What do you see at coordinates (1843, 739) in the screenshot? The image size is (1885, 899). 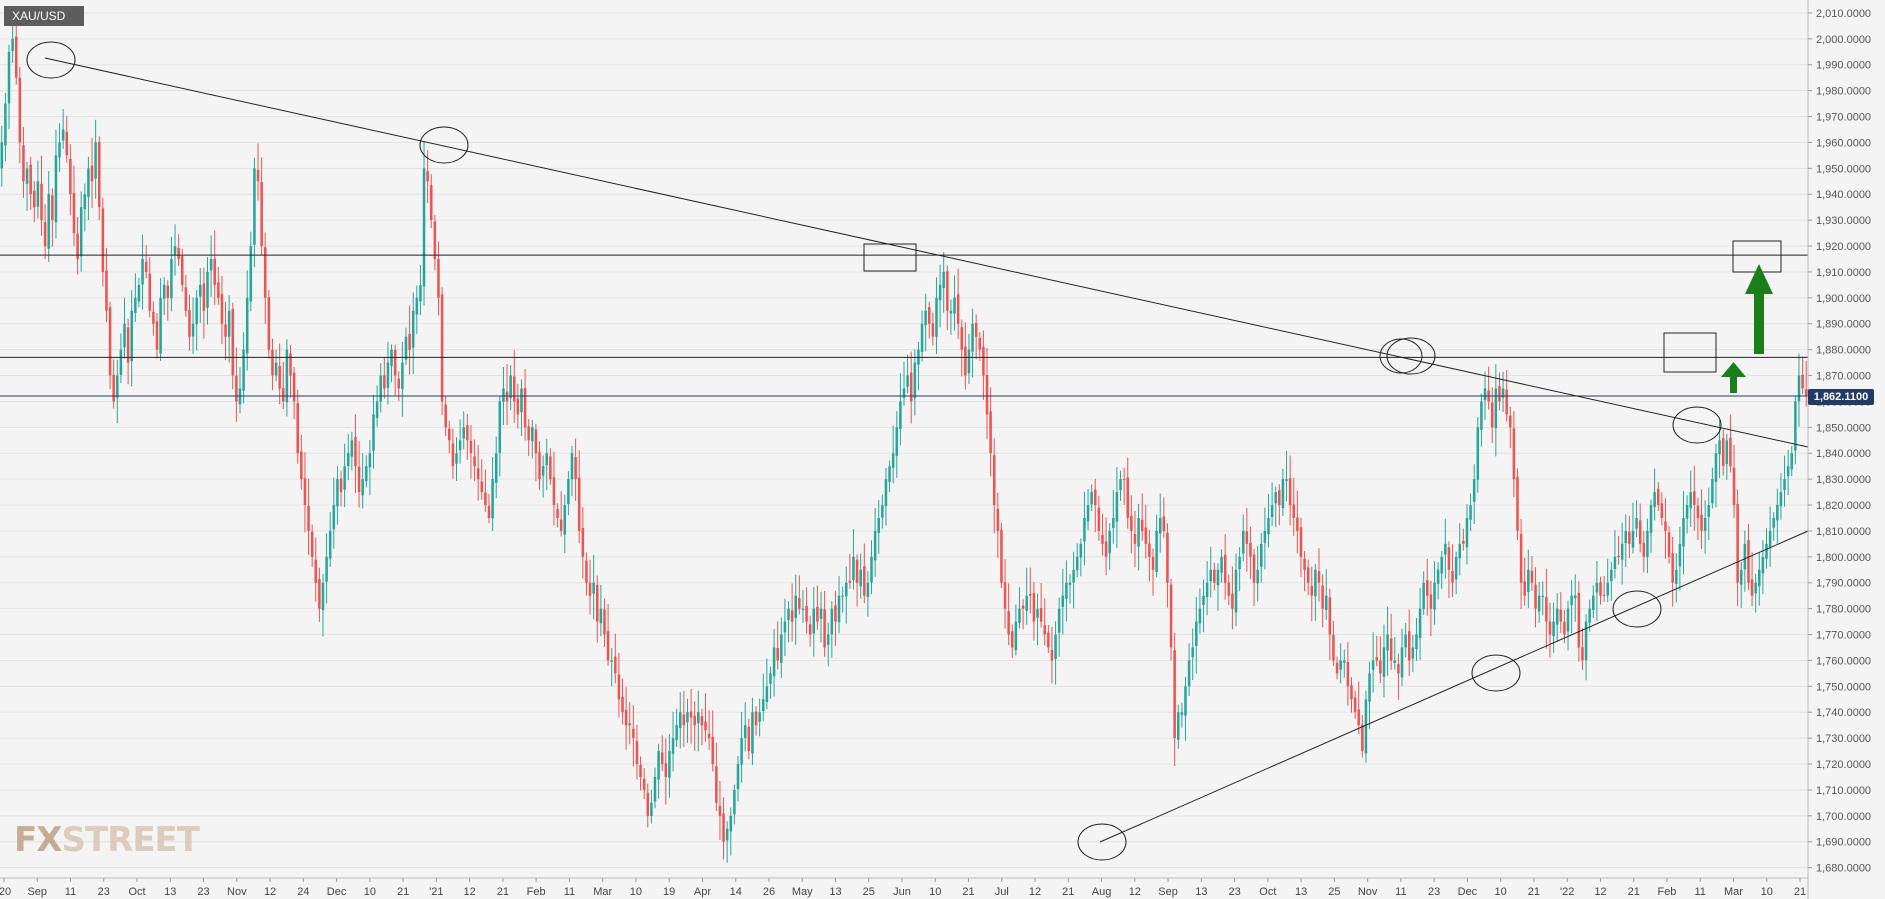 I see `y-tick-label: 1,730.0000` at bounding box center [1843, 739].